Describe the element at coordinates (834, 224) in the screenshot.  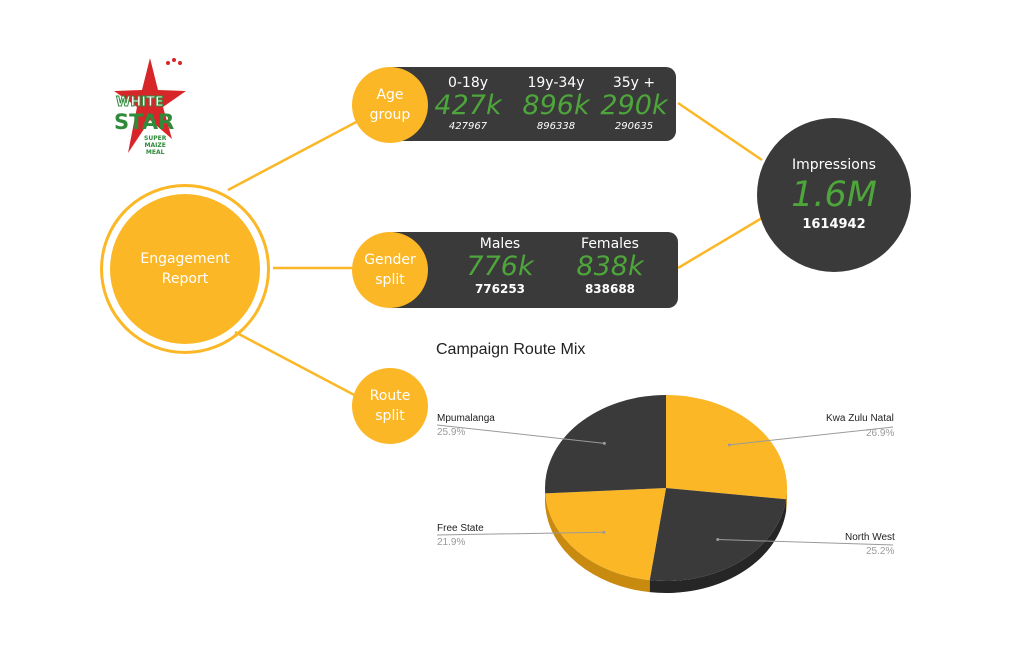
I see `impressions-exact-value: 1614942` at that location.